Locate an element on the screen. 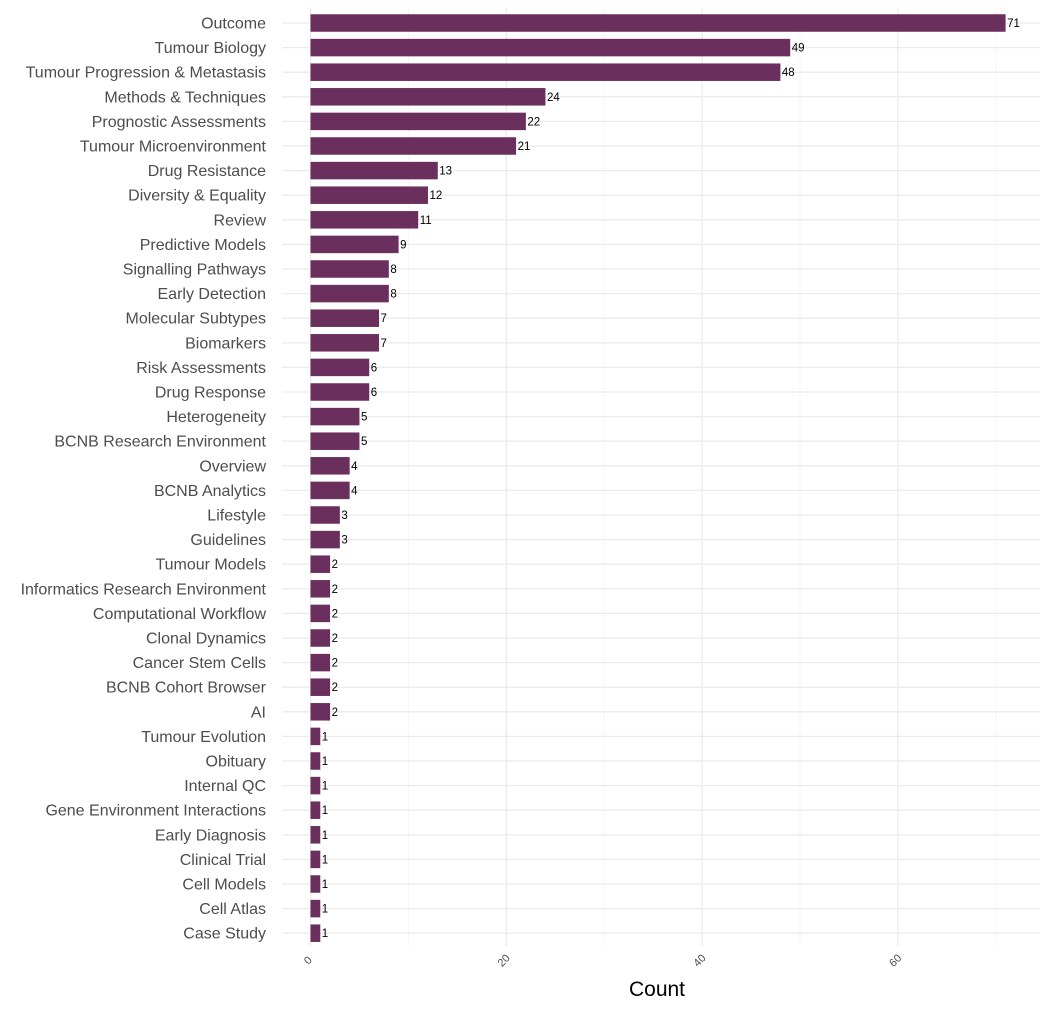 The height and width of the screenshot is (1011, 1050). category-label: Drug Resistance is located at coordinates (207, 171).